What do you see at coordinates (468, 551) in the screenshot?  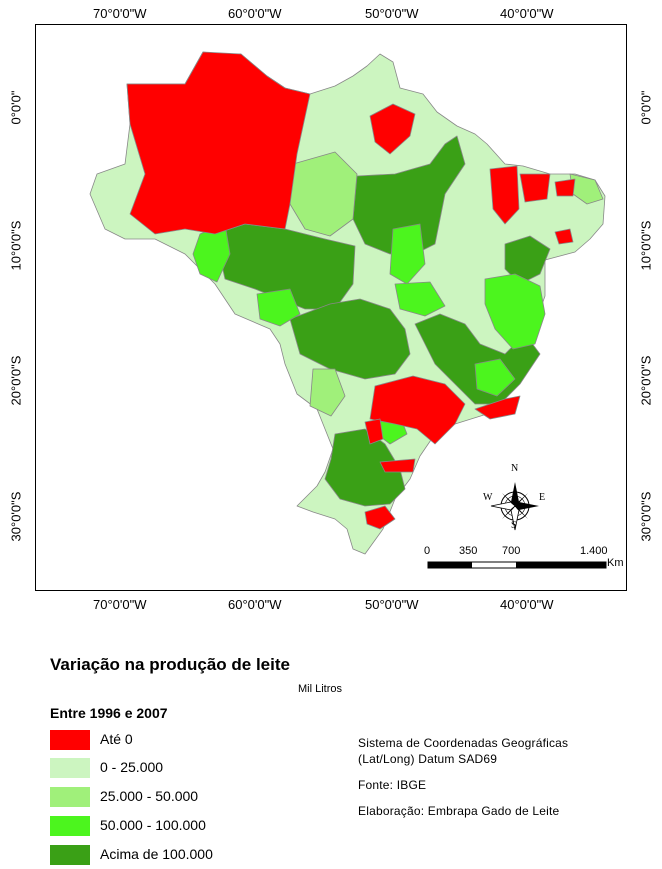 I see `scale-tick-350: 350` at bounding box center [468, 551].